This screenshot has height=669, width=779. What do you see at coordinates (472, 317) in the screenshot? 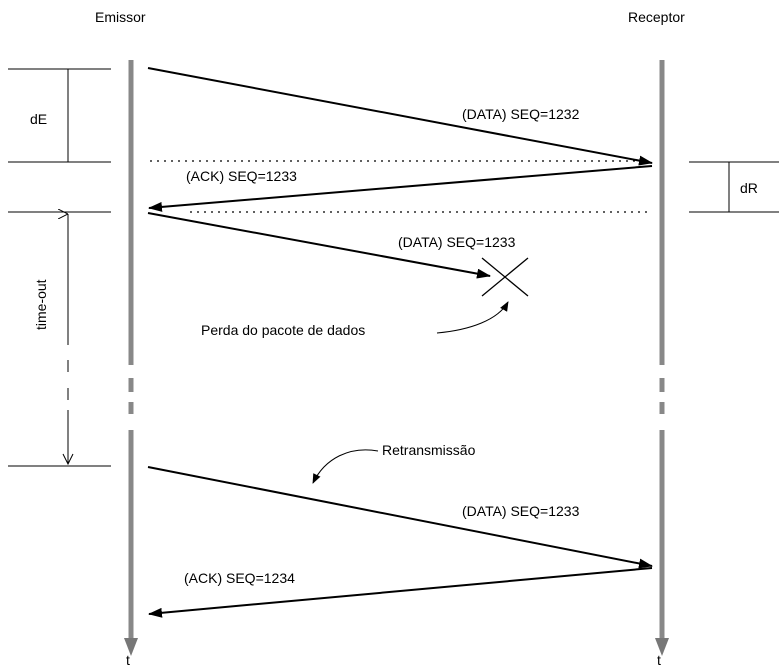
I see `loss-pointer-arrow` at bounding box center [472, 317].